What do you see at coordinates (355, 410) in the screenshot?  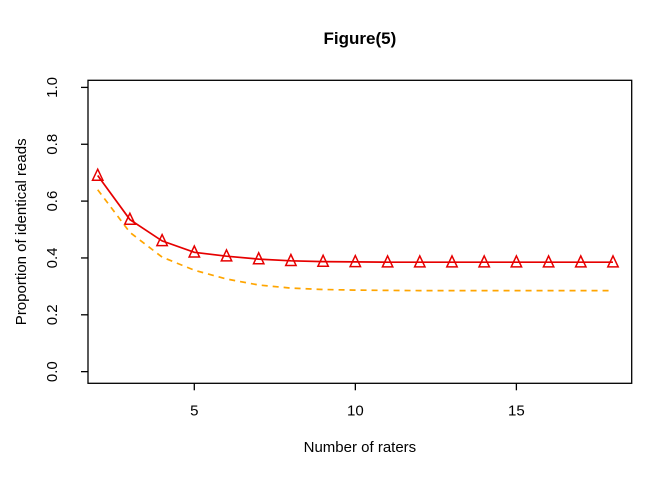 I see `x-tick-label: 10` at bounding box center [355, 410].